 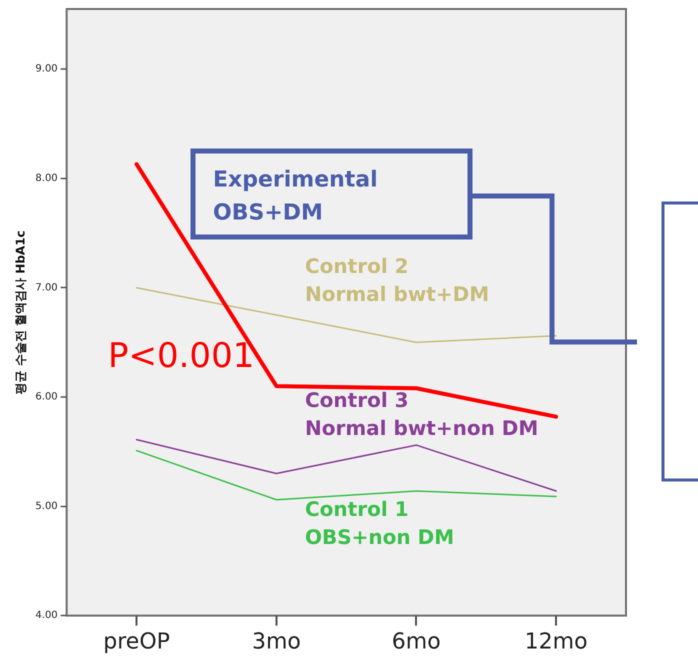 I want to click on series-label: Control 2 Normal bwt+DM, so click(x=397, y=280).